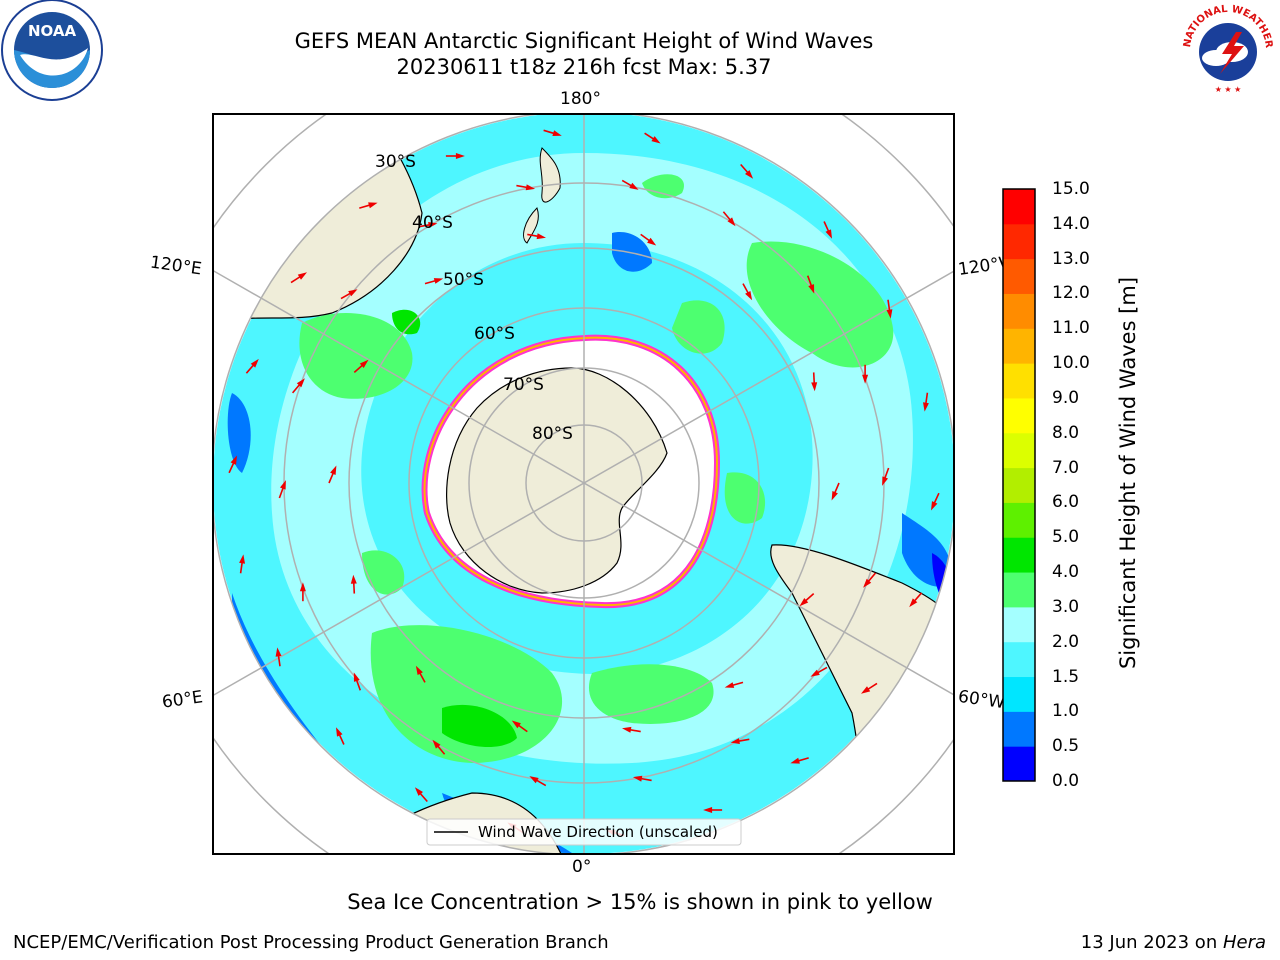 This screenshot has width=1280, height=960. I want to click on colorbar-tick-label: 2.0, so click(1066, 641).